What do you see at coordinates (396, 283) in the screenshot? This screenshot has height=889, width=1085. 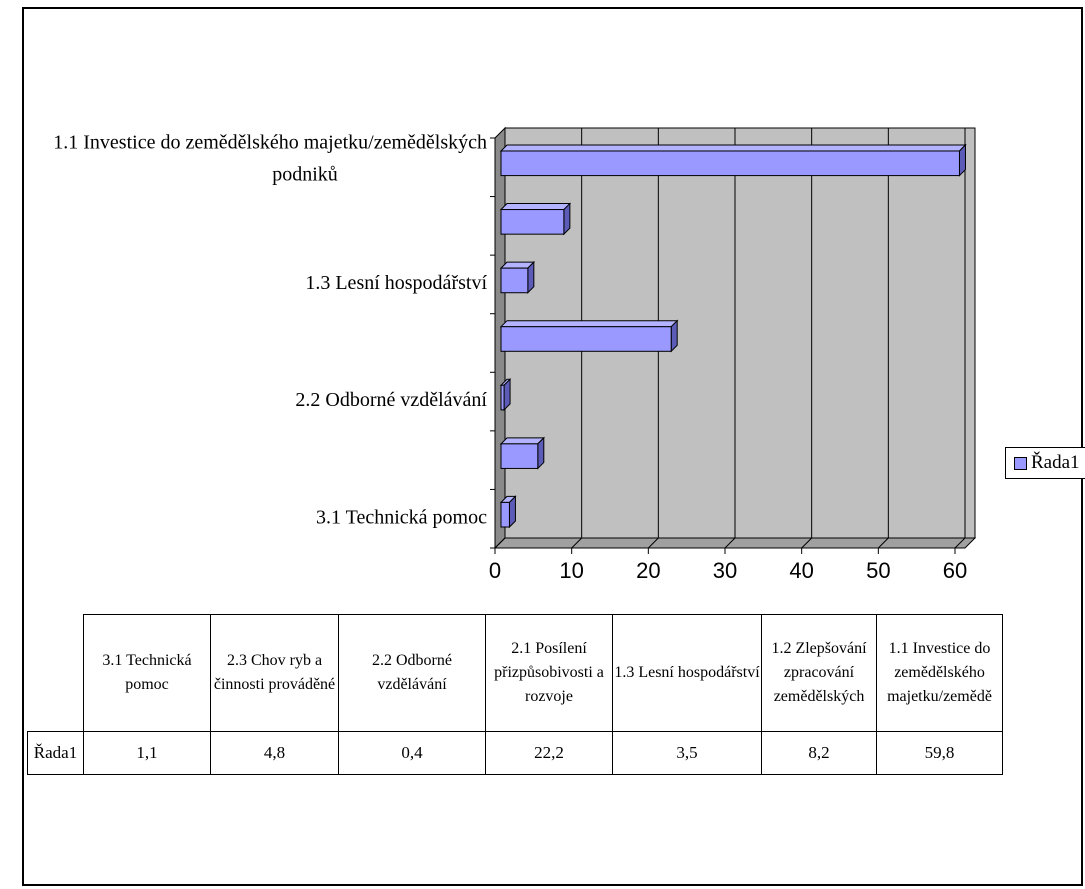 I see `category-label: 1.3 Lesní hospodářství` at bounding box center [396, 283].